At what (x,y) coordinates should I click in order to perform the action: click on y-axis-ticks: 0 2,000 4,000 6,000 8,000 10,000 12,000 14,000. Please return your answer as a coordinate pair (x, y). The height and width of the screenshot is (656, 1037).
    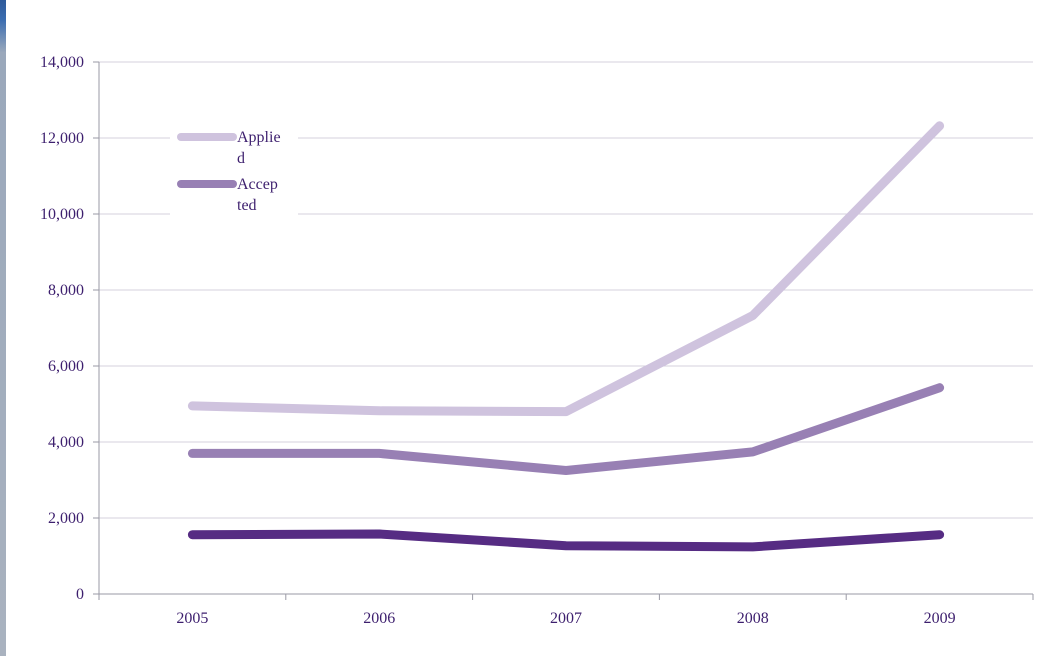
    Looking at the image, I should click on (69, 328).